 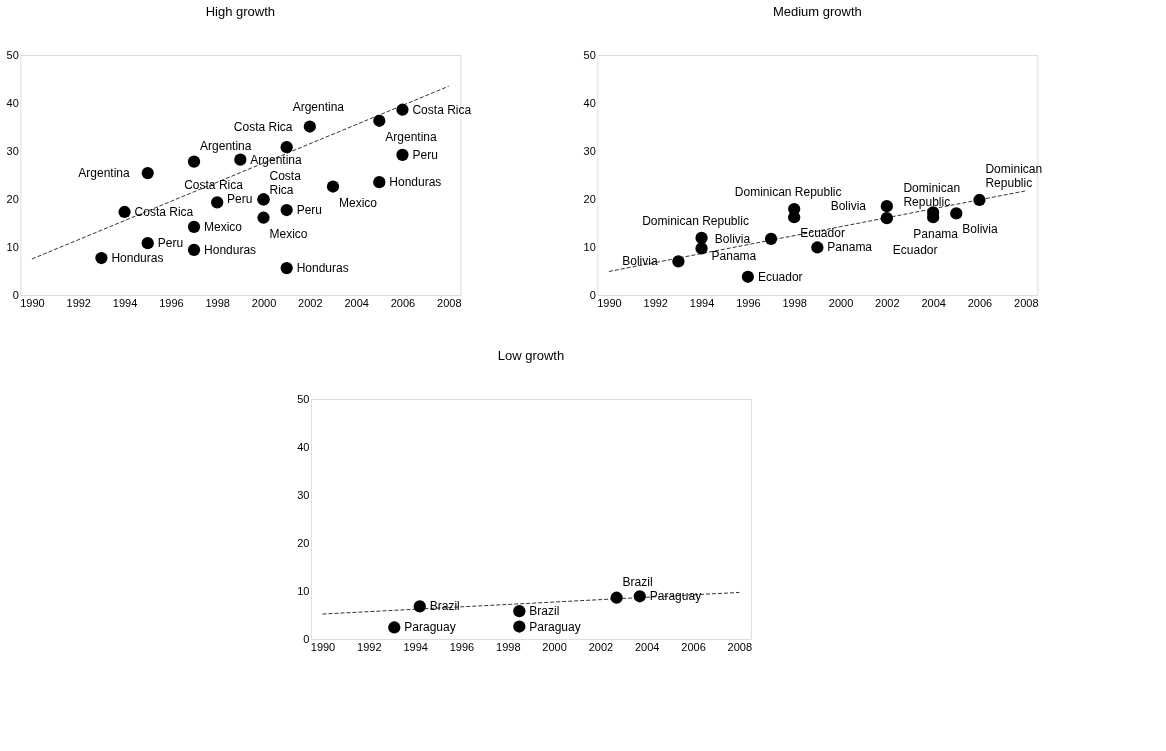 I want to click on series-label: Peru, so click(x=170, y=243).